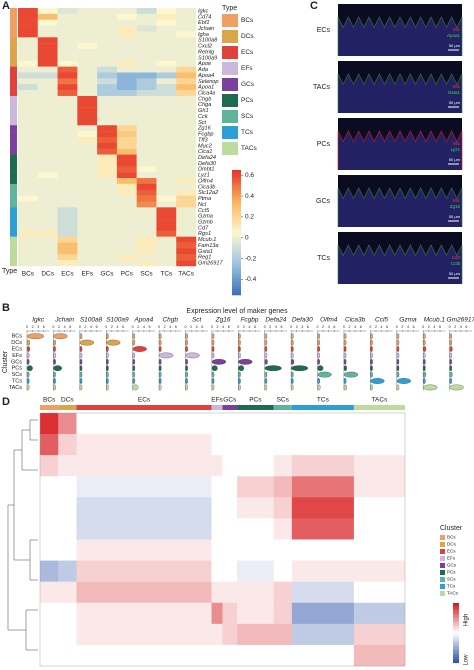 The height and width of the screenshot is (670, 474). I want to click on colorbar-label: 0.2, so click(249, 217).